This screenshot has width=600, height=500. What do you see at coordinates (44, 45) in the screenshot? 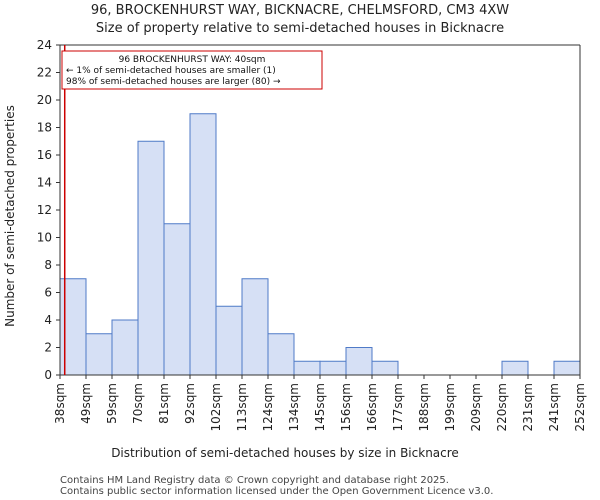
I see `y-tick-label: 24` at bounding box center [44, 45].